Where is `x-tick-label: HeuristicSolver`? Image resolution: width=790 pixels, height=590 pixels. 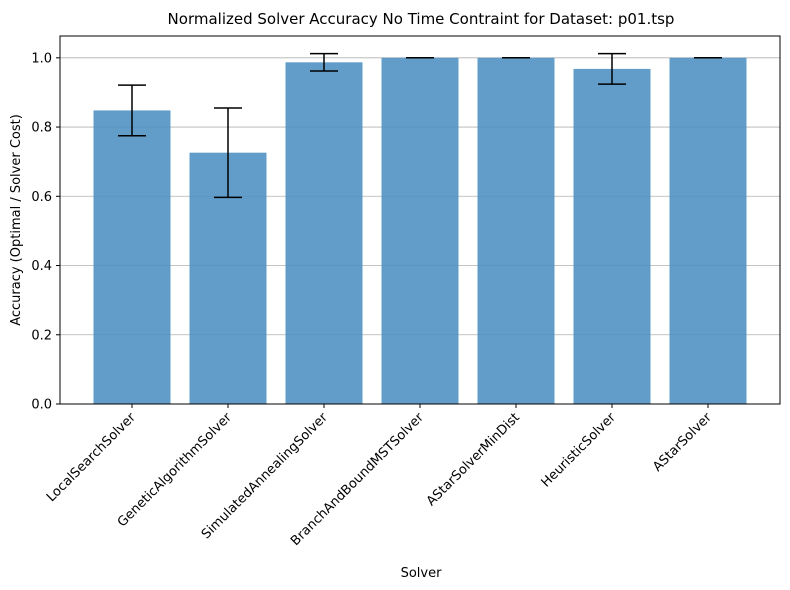 x-tick-label: HeuristicSolver is located at coordinates (579, 450).